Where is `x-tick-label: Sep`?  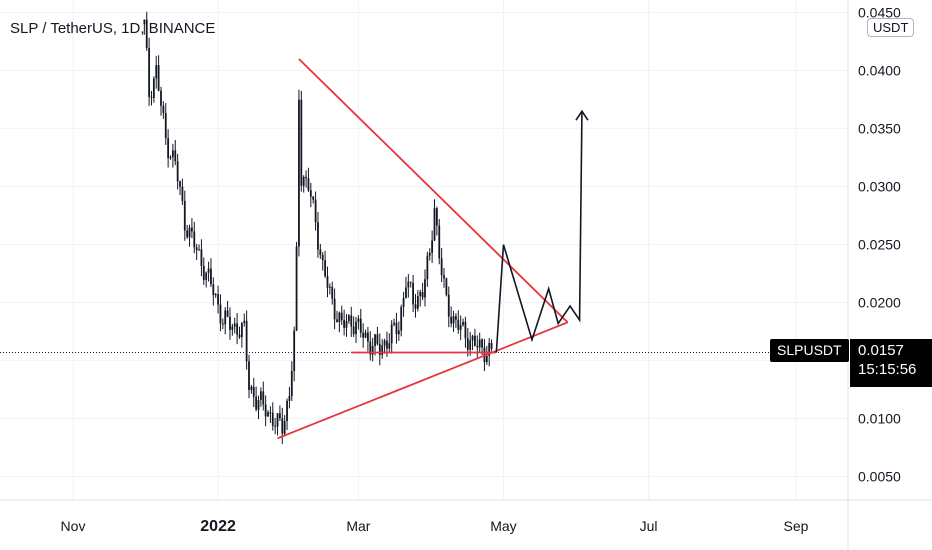
x-tick-label: Sep is located at coordinates (796, 526).